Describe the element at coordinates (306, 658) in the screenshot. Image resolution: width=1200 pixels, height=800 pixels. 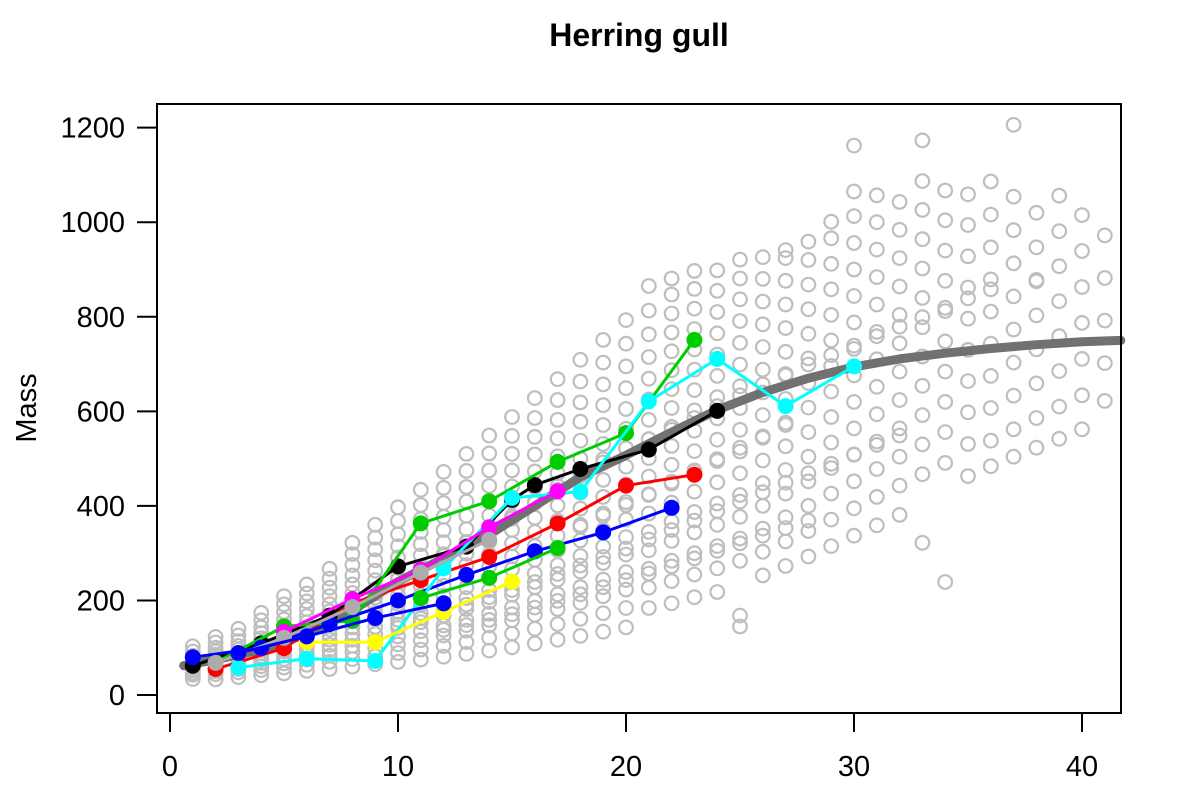
I see `bird-cyan-point` at that location.